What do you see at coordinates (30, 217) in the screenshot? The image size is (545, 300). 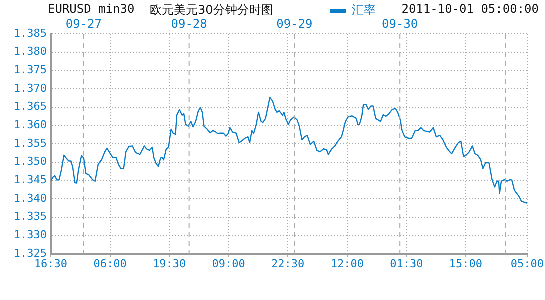 I see `y-tick-label: 1.335` at bounding box center [30, 217].